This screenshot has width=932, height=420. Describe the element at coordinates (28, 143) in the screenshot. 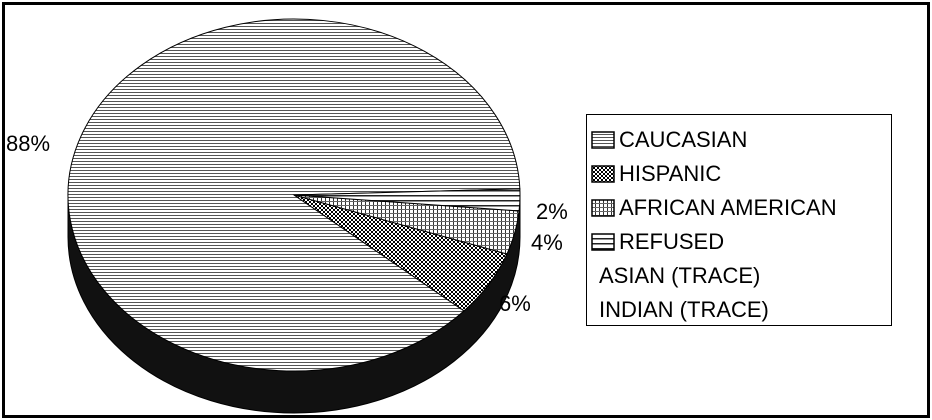

I see `percent-label-caucasian: 88%` at that location.